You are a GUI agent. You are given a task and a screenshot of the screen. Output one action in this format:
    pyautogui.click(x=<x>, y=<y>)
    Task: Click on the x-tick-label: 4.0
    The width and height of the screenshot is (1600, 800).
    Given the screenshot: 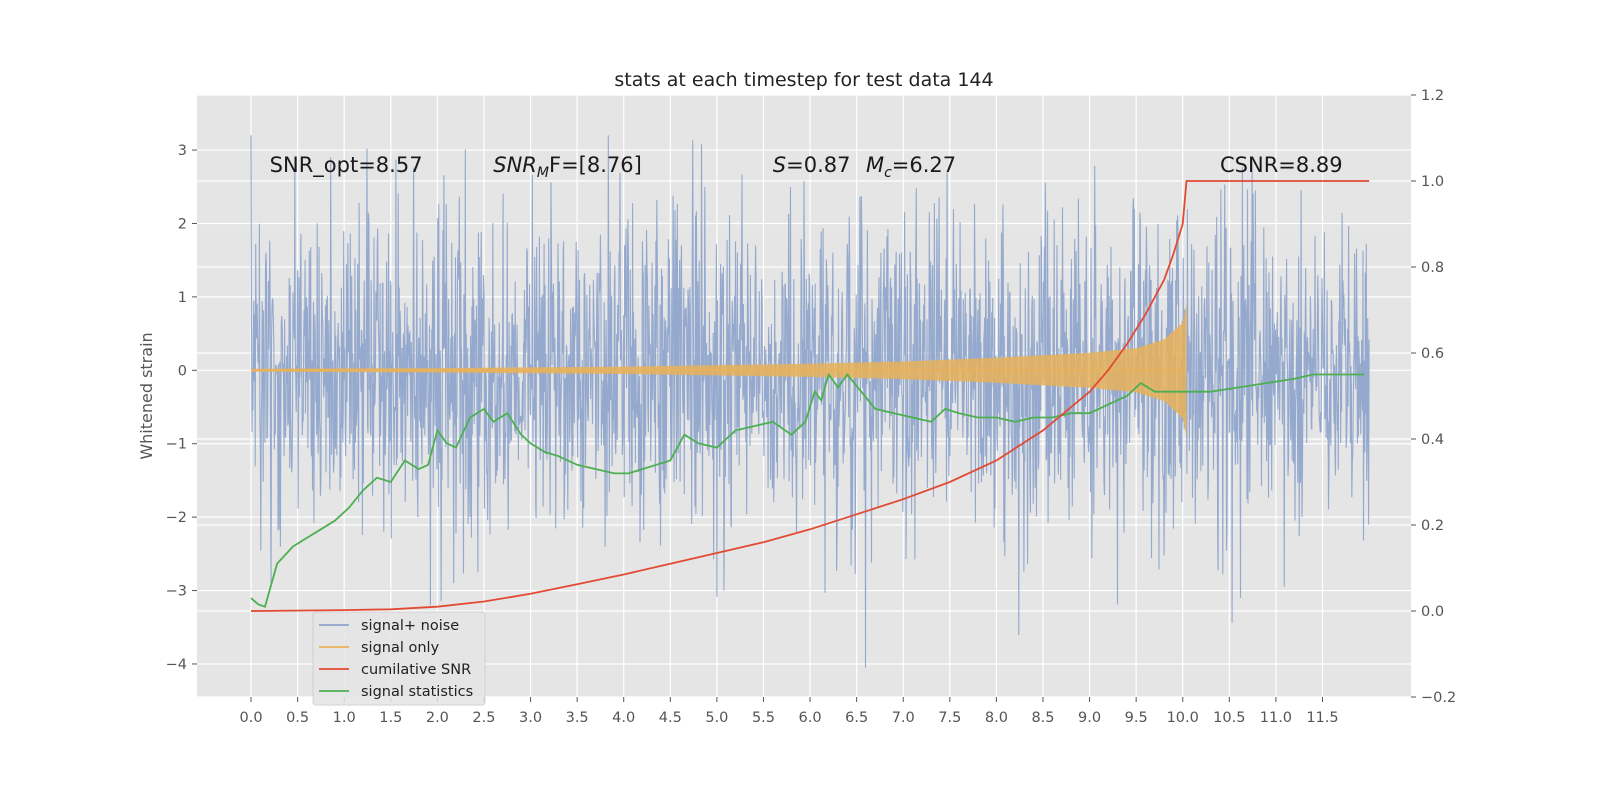 What is the action you would take?
    pyautogui.click(x=623, y=718)
    